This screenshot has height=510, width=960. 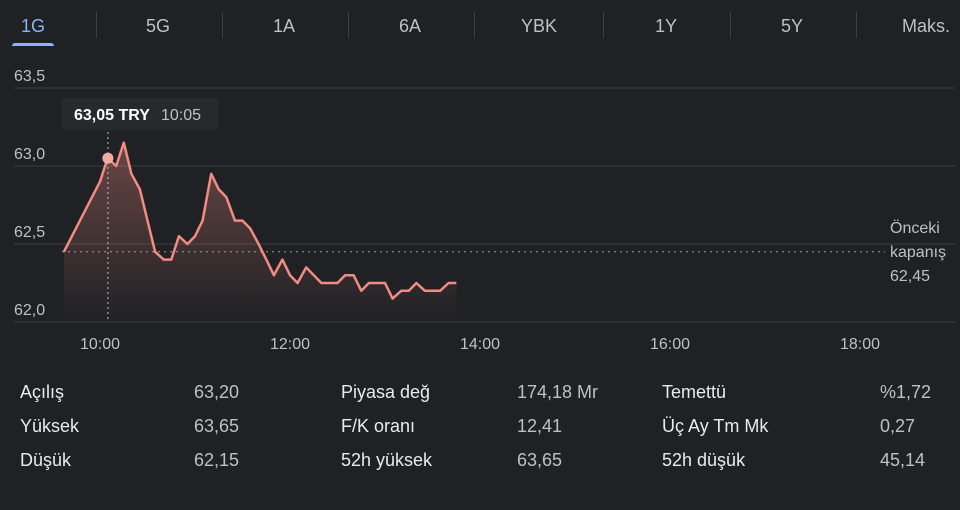 What do you see at coordinates (925, 26) in the screenshot?
I see `tab-maks: Maks.` at bounding box center [925, 26].